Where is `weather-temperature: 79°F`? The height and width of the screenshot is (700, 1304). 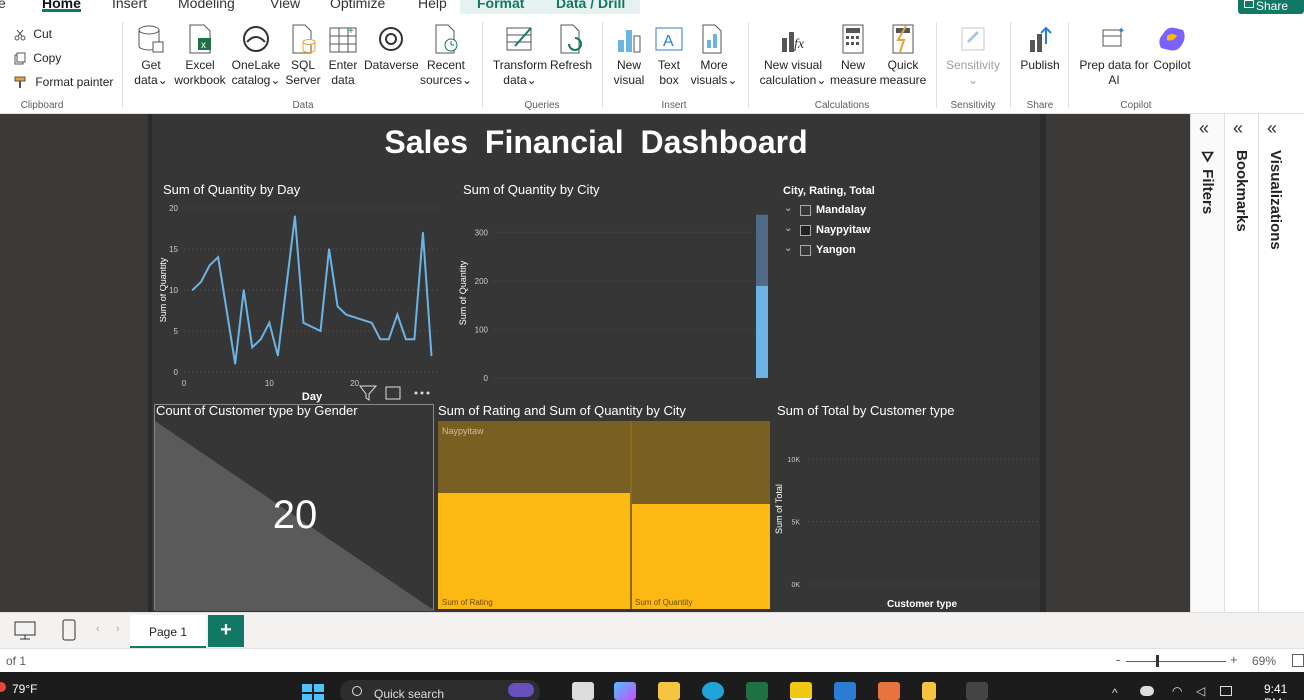
weather-temperature: 79°F is located at coordinates (25, 689).